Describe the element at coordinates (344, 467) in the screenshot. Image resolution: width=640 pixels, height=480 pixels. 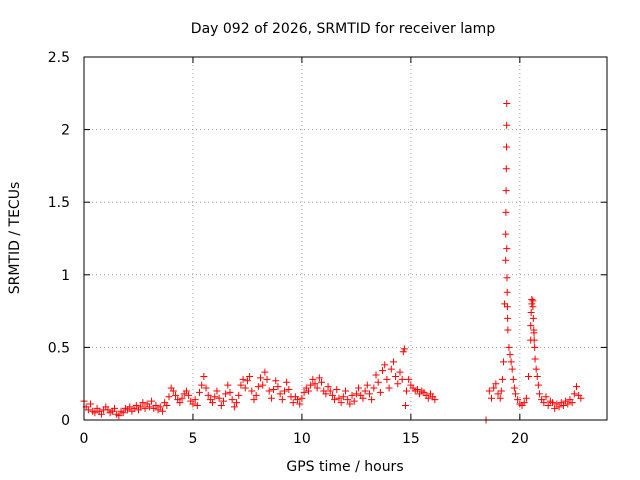
I see `x-axis-label: GPS time / hours` at that location.